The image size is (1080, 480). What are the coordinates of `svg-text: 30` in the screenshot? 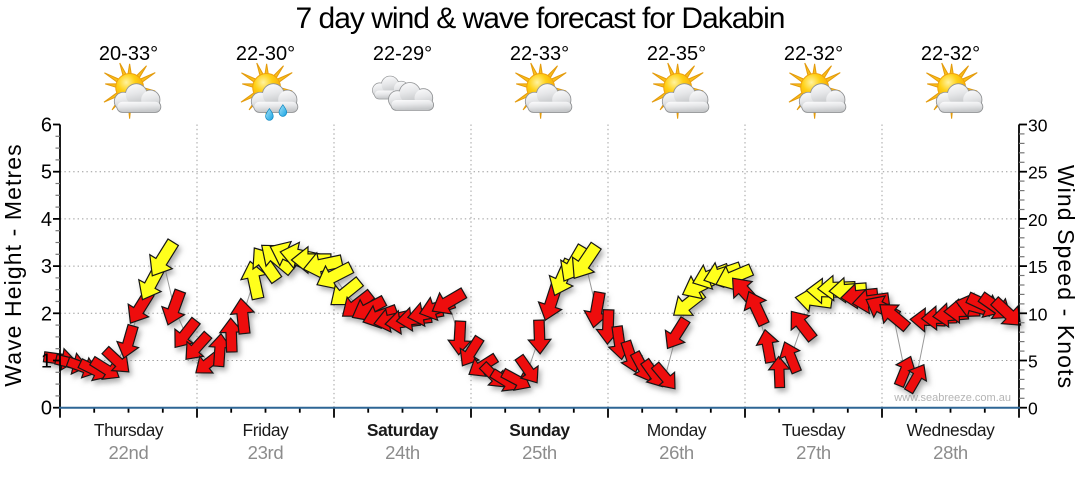 It's located at (1038, 126).